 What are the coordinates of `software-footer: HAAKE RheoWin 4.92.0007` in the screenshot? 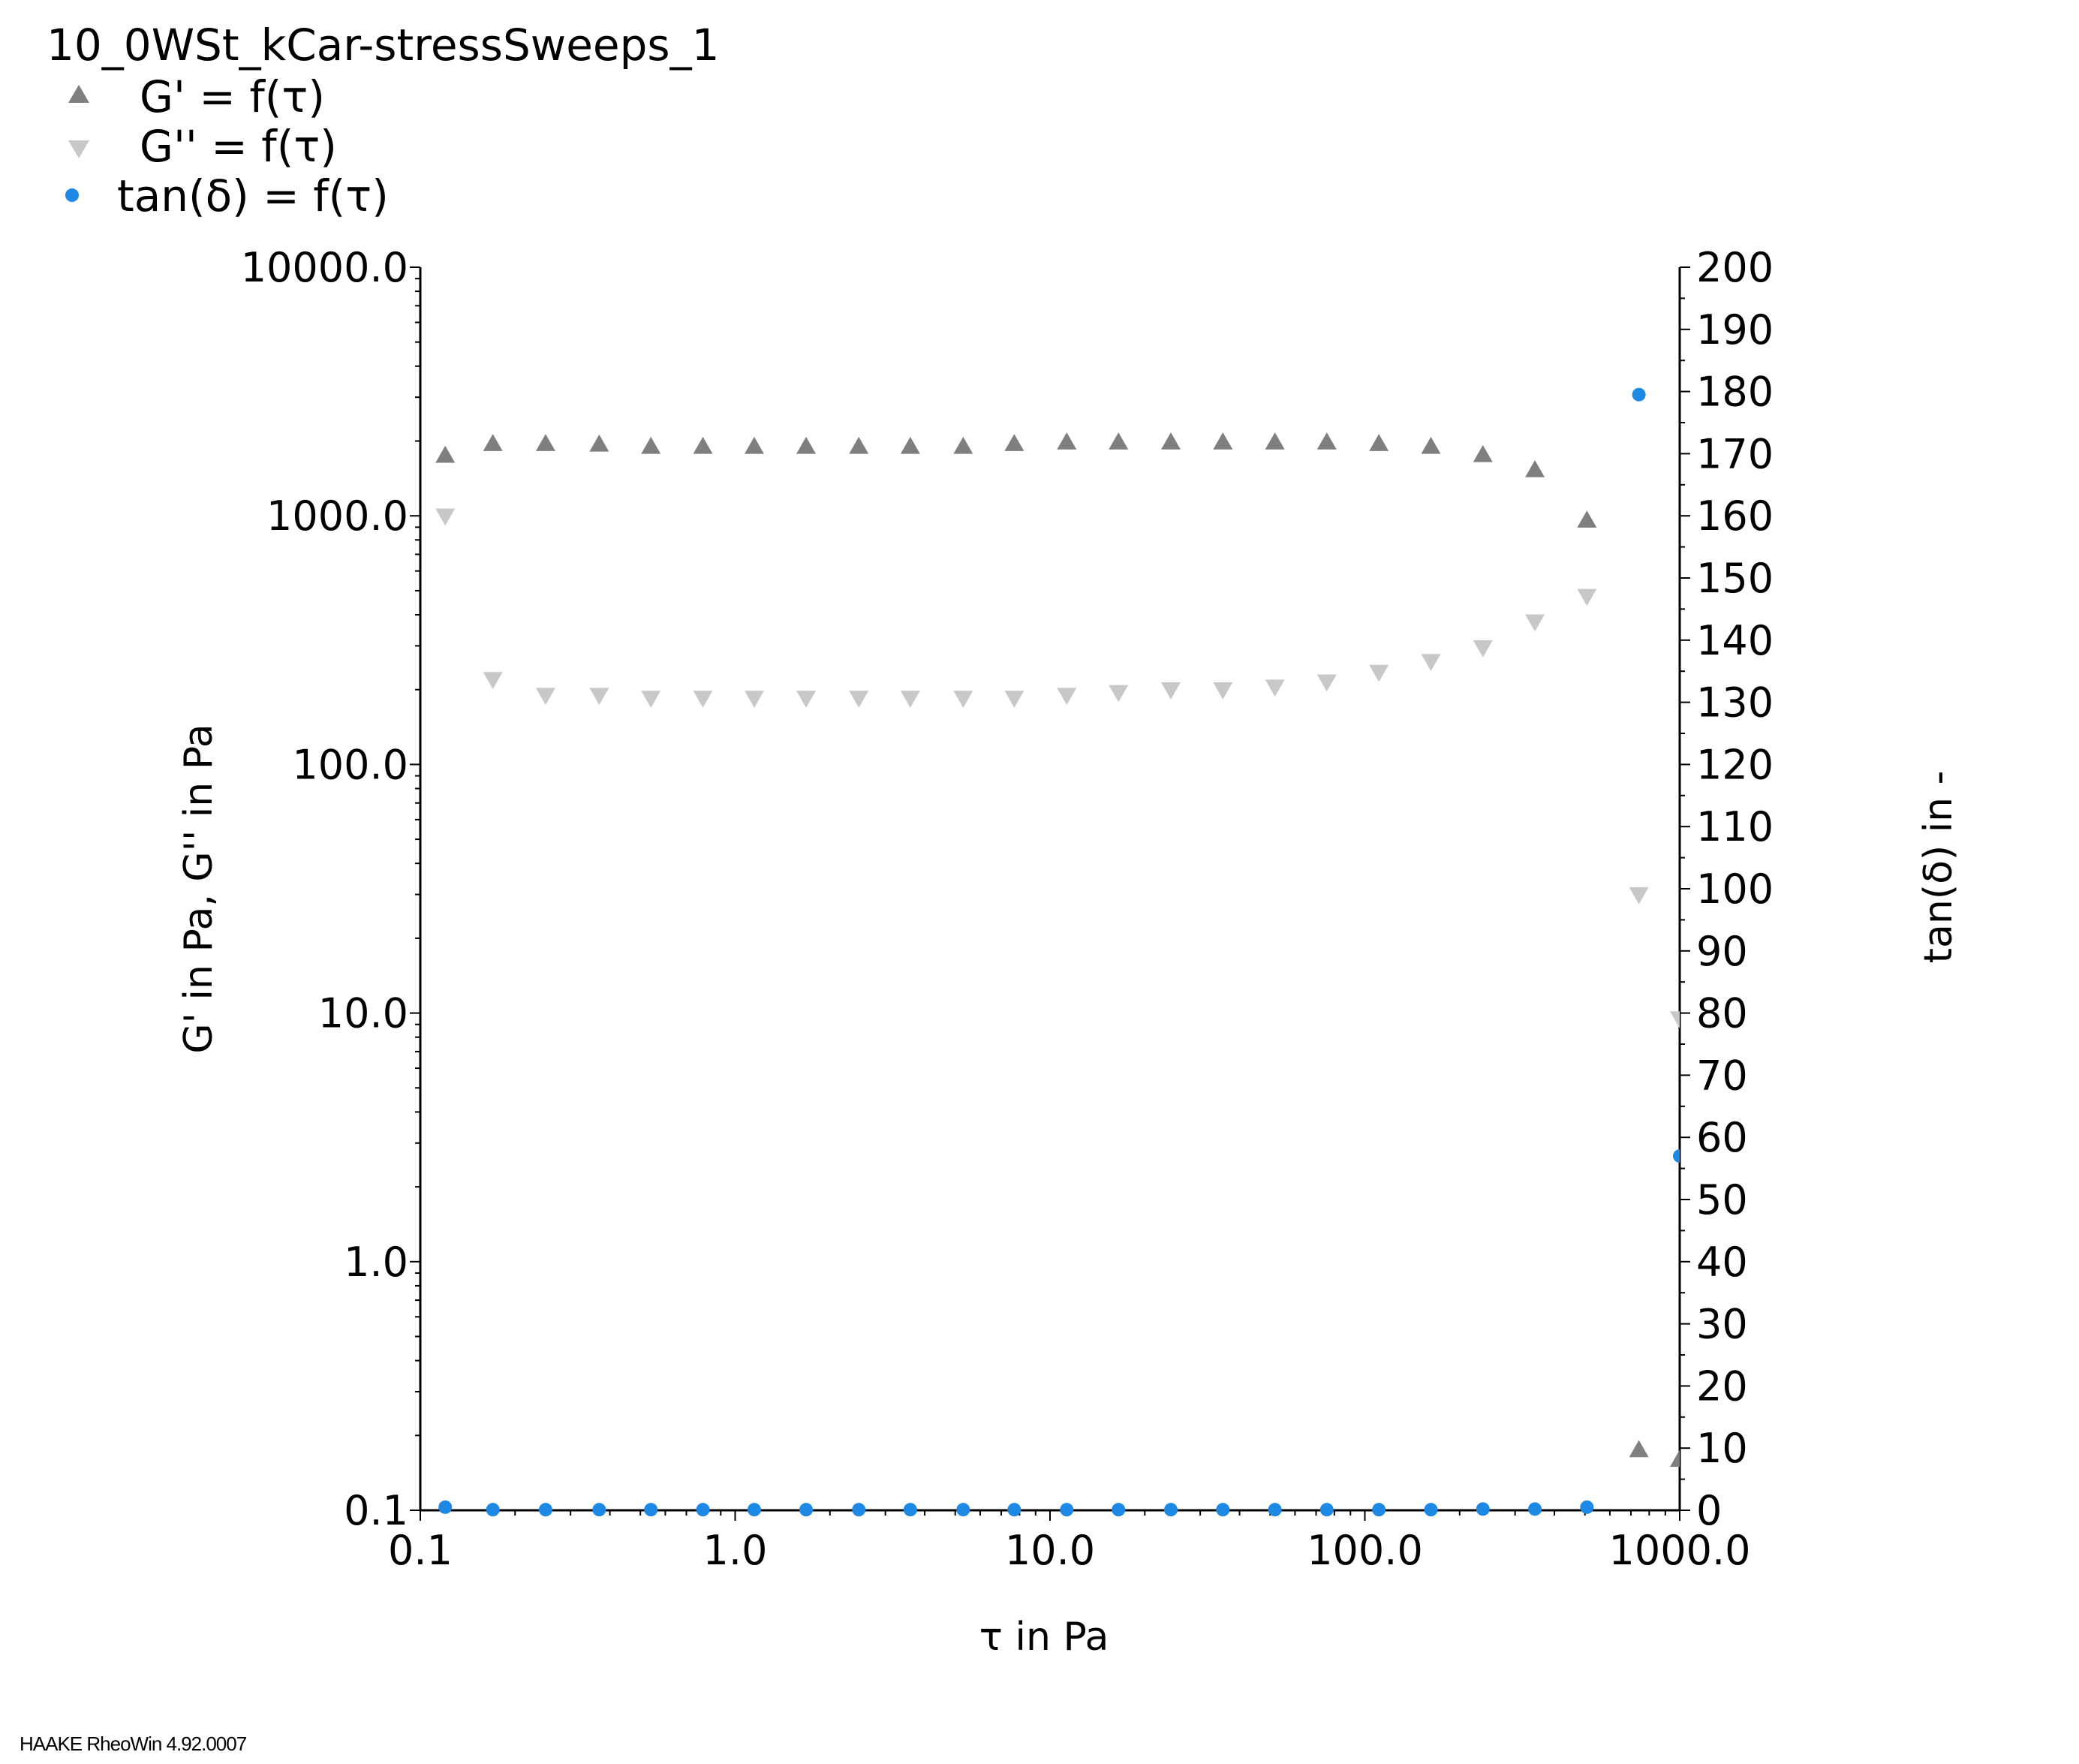 It's located at (133, 1743).